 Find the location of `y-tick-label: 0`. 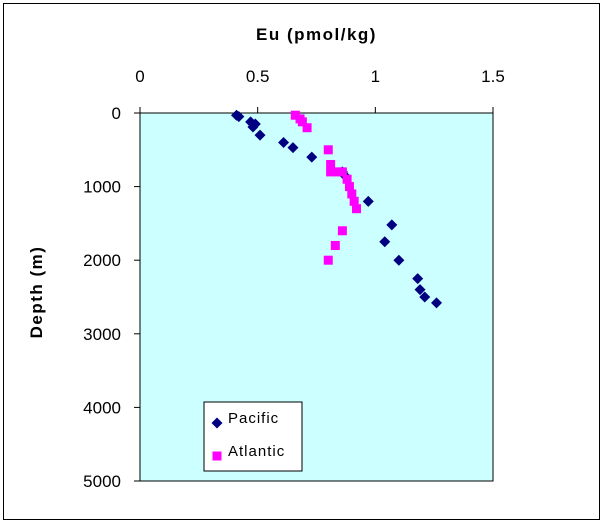

y-tick-label: 0 is located at coordinates (116, 113).